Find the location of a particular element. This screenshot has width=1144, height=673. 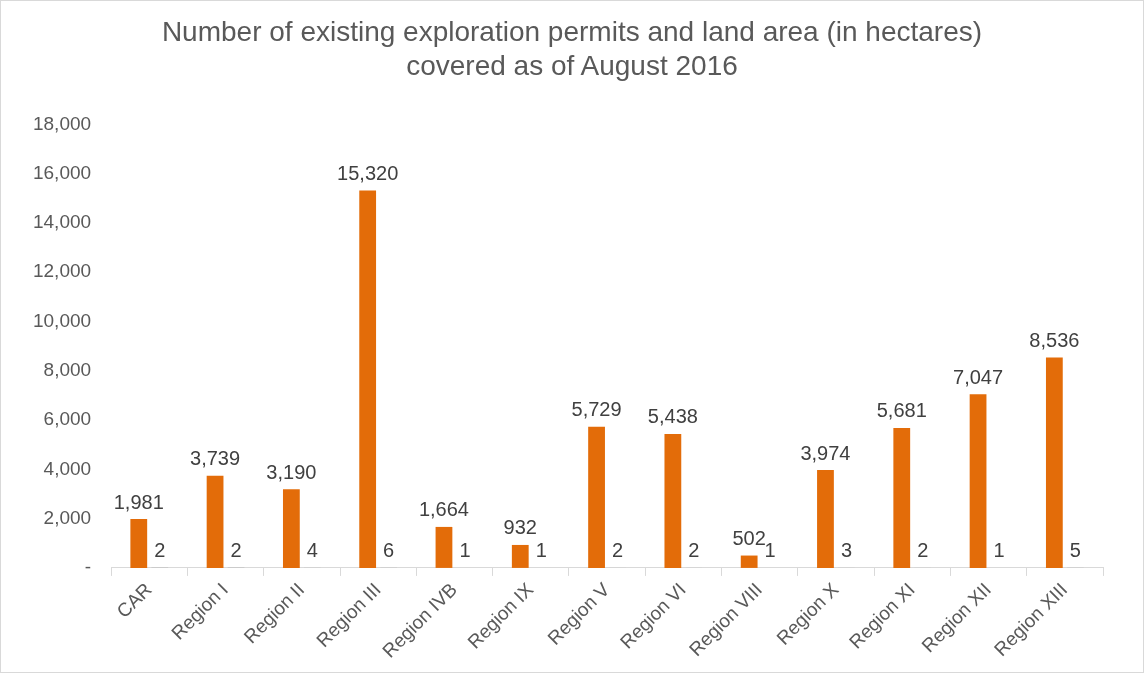

y-tick-label: - is located at coordinates (88, 567).